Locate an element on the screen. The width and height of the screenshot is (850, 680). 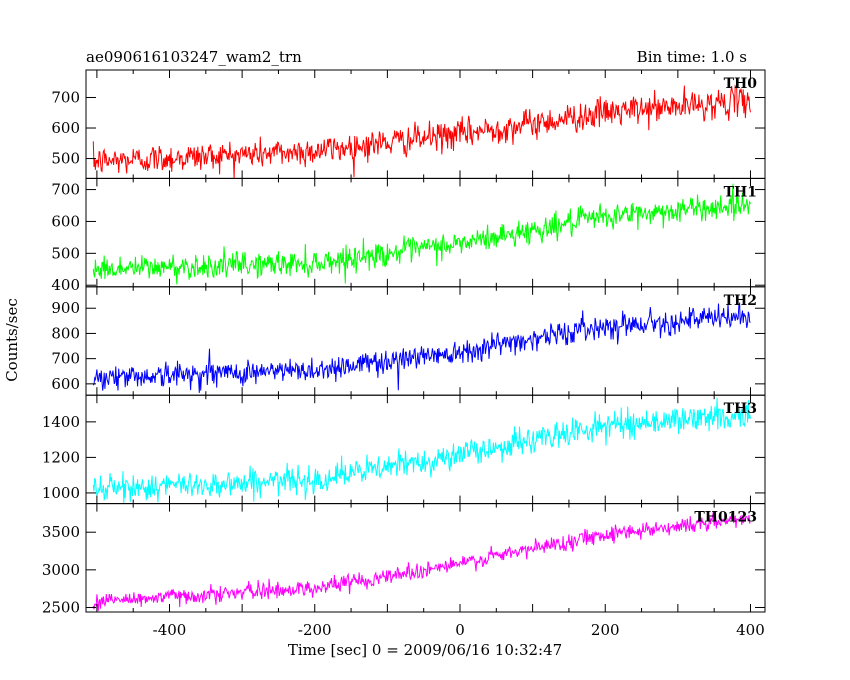
y-tick-label: 900 is located at coordinates (65, 308).